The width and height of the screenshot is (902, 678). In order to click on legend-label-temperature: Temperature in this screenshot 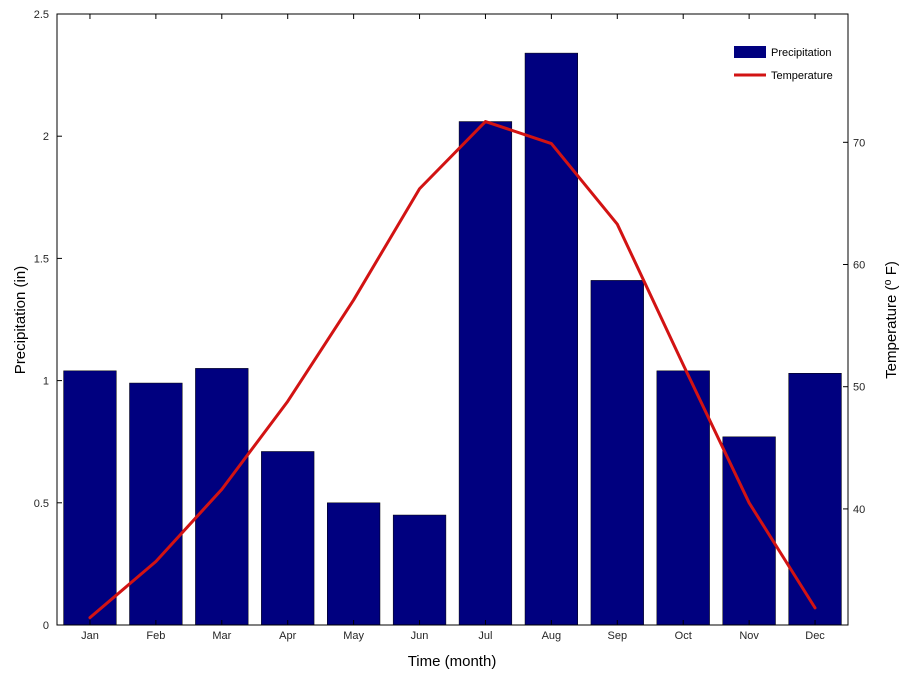, I will do `click(802, 76)`.